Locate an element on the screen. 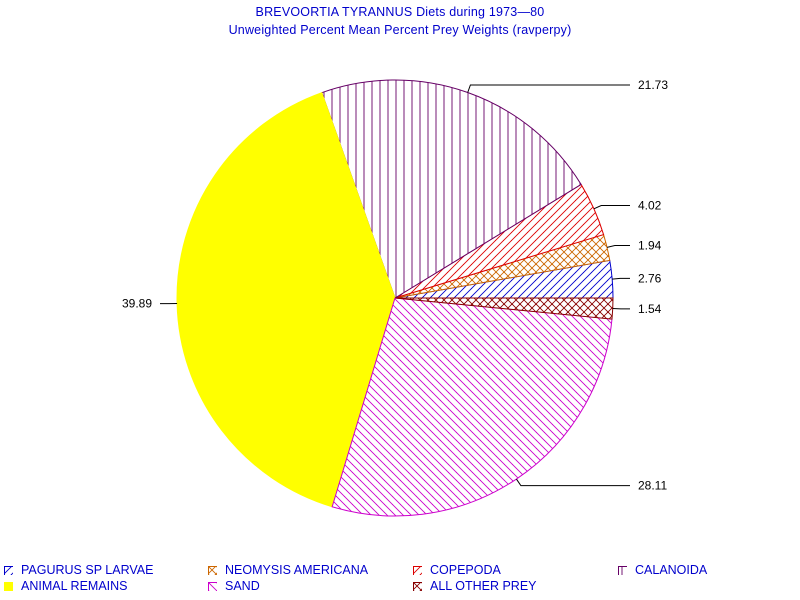 The width and height of the screenshot is (800, 600). slice-value-label: 4.02 is located at coordinates (650, 206).